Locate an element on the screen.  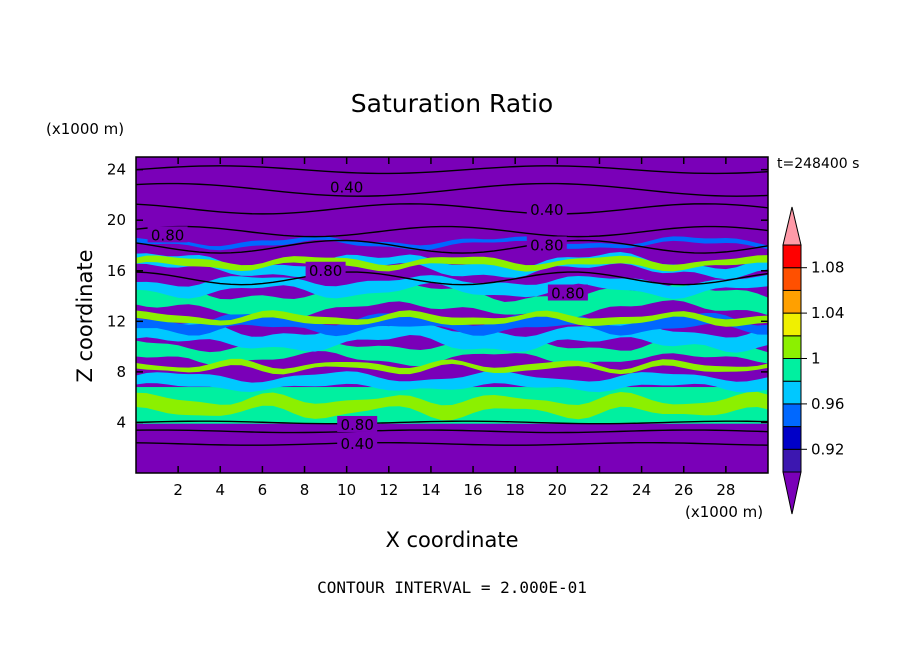
y-tick-label: 24 is located at coordinates (116, 170).